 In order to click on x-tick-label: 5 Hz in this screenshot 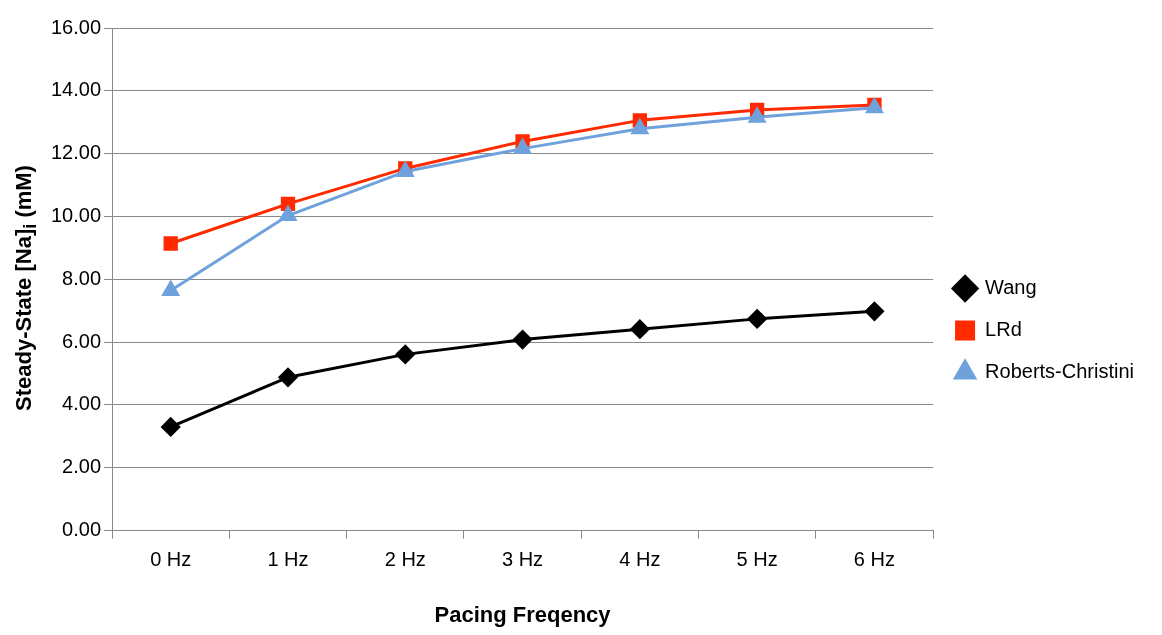, I will do `click(757, 559)`.